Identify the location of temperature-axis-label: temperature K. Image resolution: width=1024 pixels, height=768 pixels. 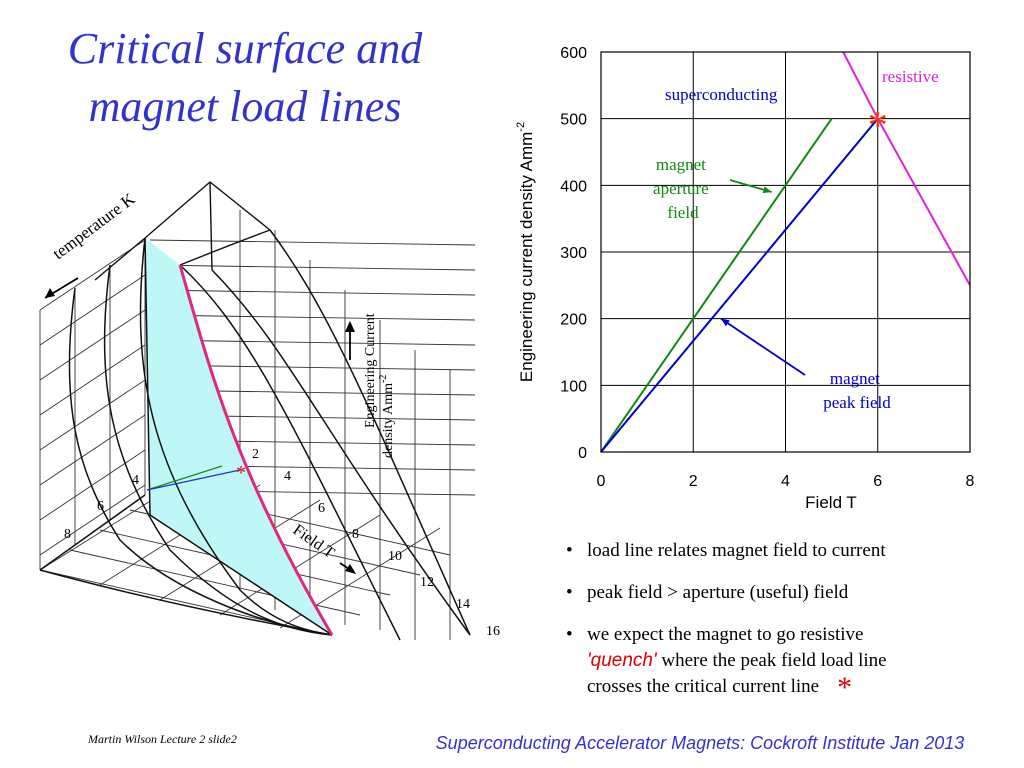
(94, 226).